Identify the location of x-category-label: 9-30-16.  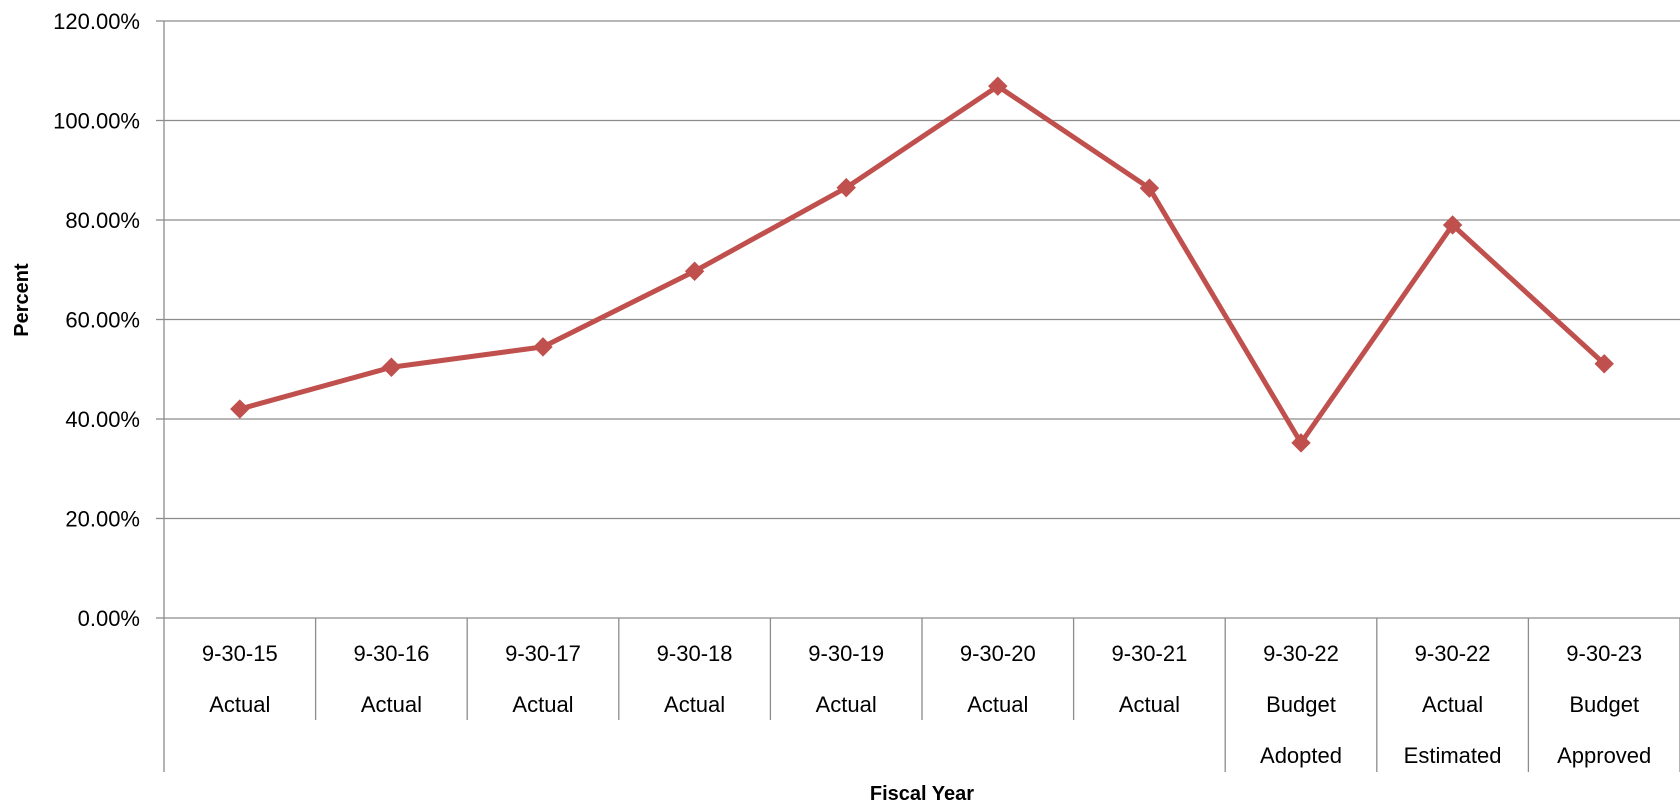
(391, 653).